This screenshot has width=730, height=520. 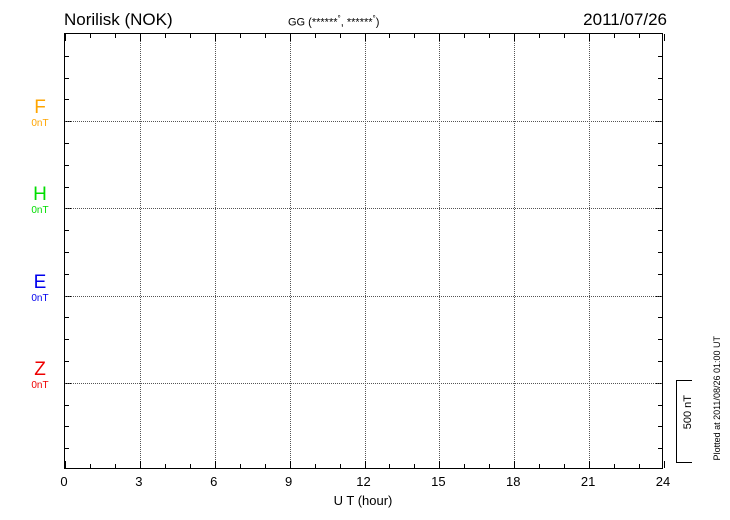 What do you see at coordinates (684, 380) in the screenshot?
I see `scale-bar-cap-top` at bounding box center [684, 380].